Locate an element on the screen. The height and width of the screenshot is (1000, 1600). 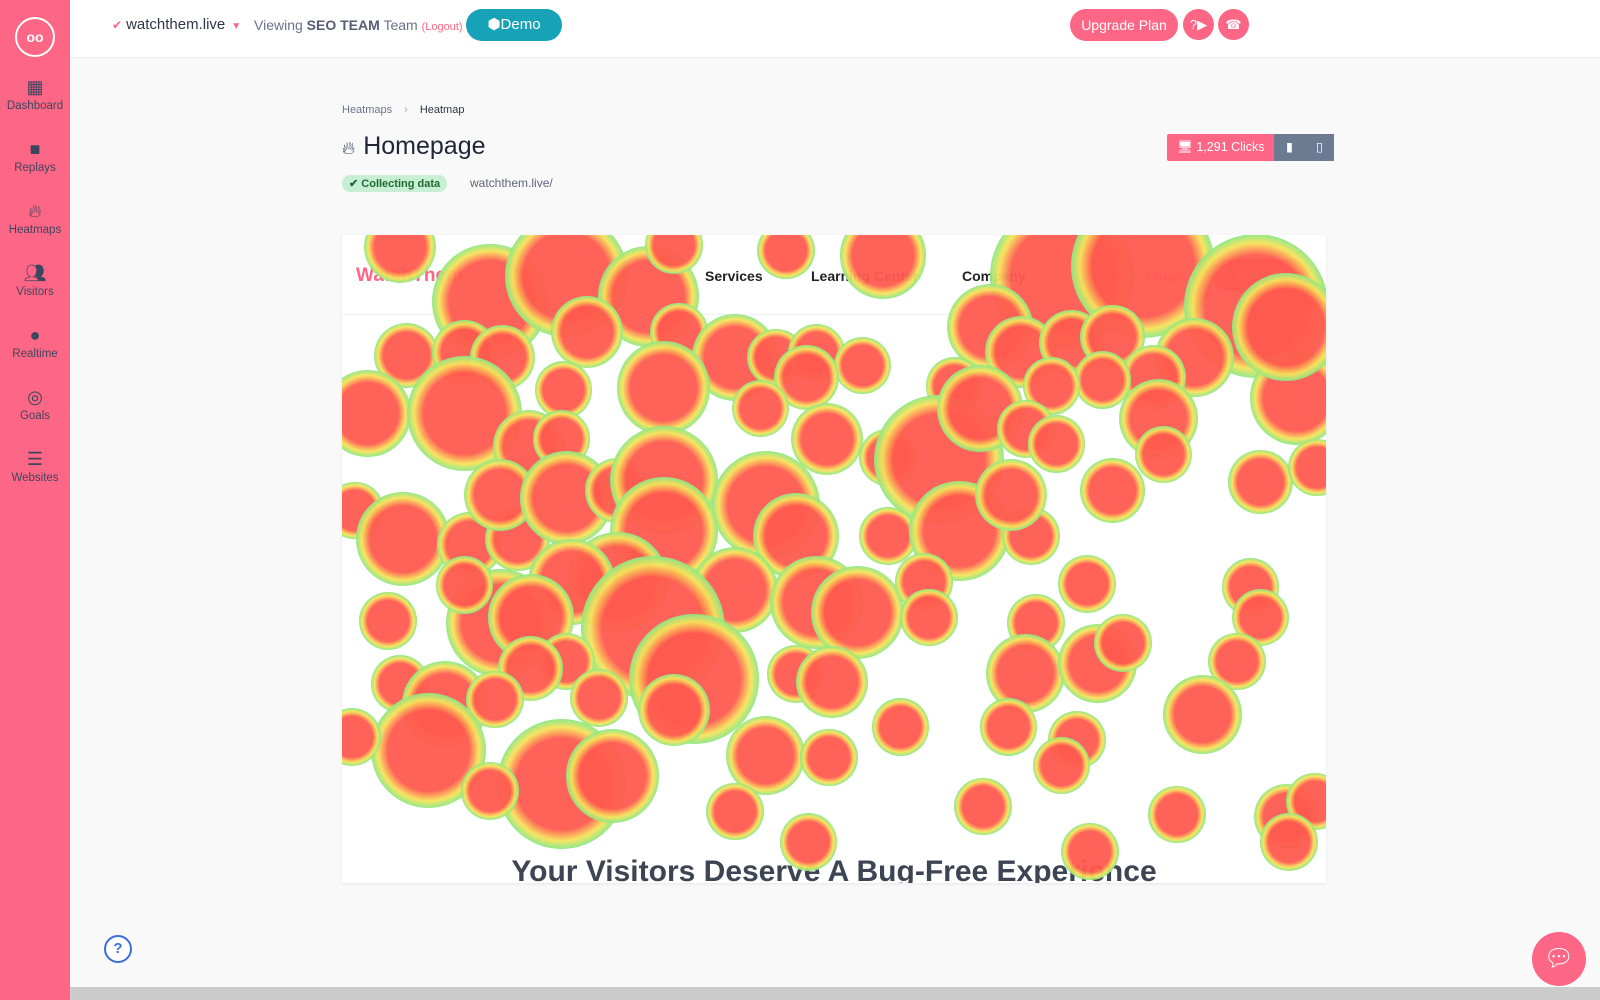
mobile-icon: ▯ is located at coordinates (1319, 147).